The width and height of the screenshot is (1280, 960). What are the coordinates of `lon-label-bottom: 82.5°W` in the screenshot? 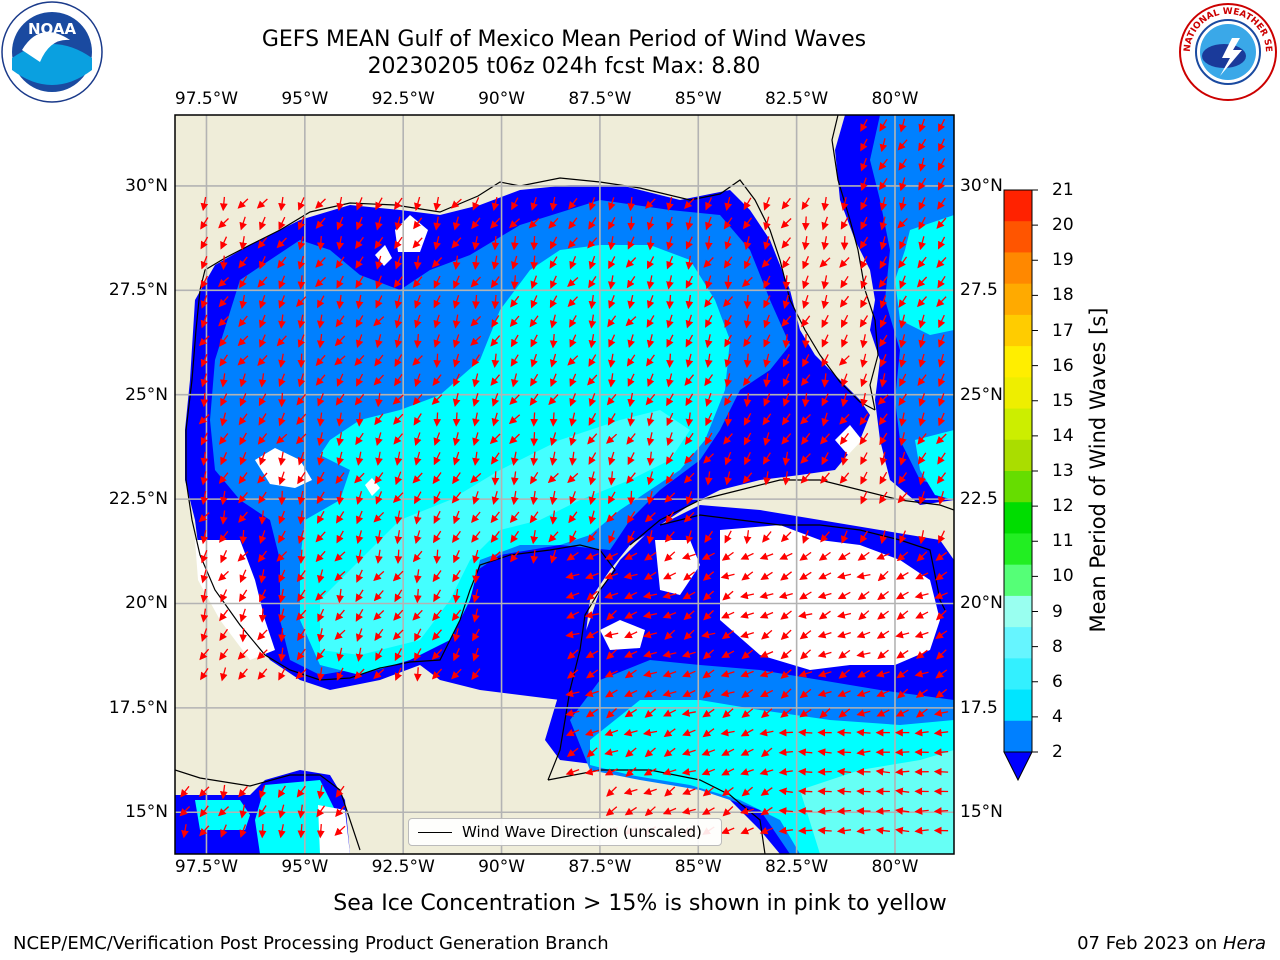 It's located at (797, 867).